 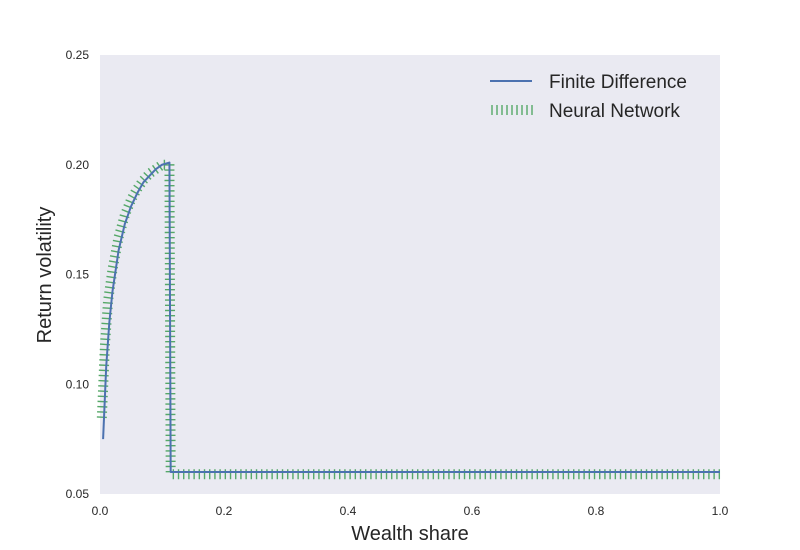 What do you see at coordinates (78, 384) in the screenshot?
I see `y-tick-label: 0.10` at bounding box center [78, 384].